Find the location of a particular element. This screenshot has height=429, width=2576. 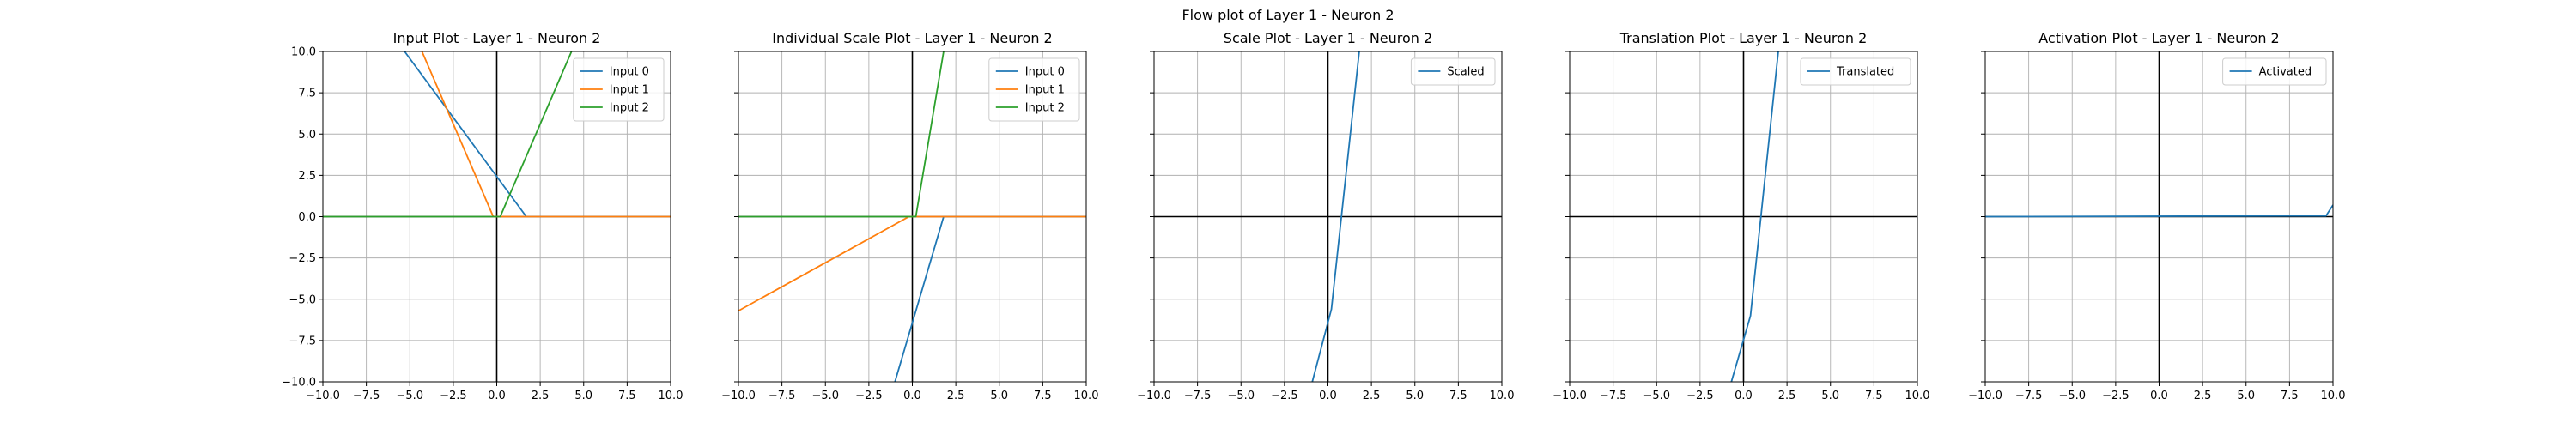

chart-title: Activation Plot - Layer 1 - Neuron 2 is located at coordinates (2158, 38).